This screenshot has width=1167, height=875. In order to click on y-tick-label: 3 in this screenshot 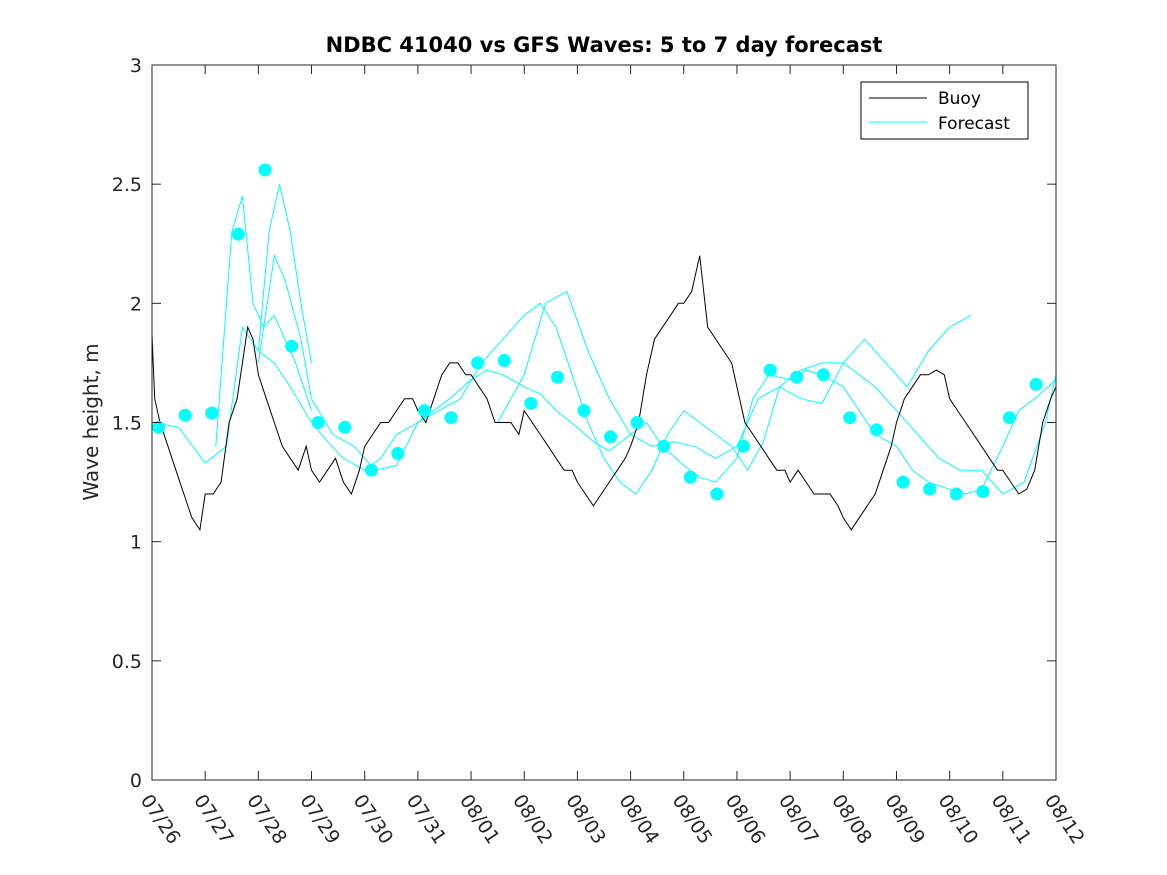, I will do `click(136, 66)`.